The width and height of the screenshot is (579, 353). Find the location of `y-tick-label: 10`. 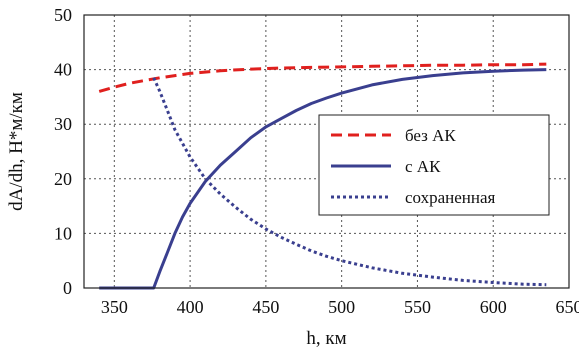

y-tick-label: 10 is located at coordinates (63, 233).